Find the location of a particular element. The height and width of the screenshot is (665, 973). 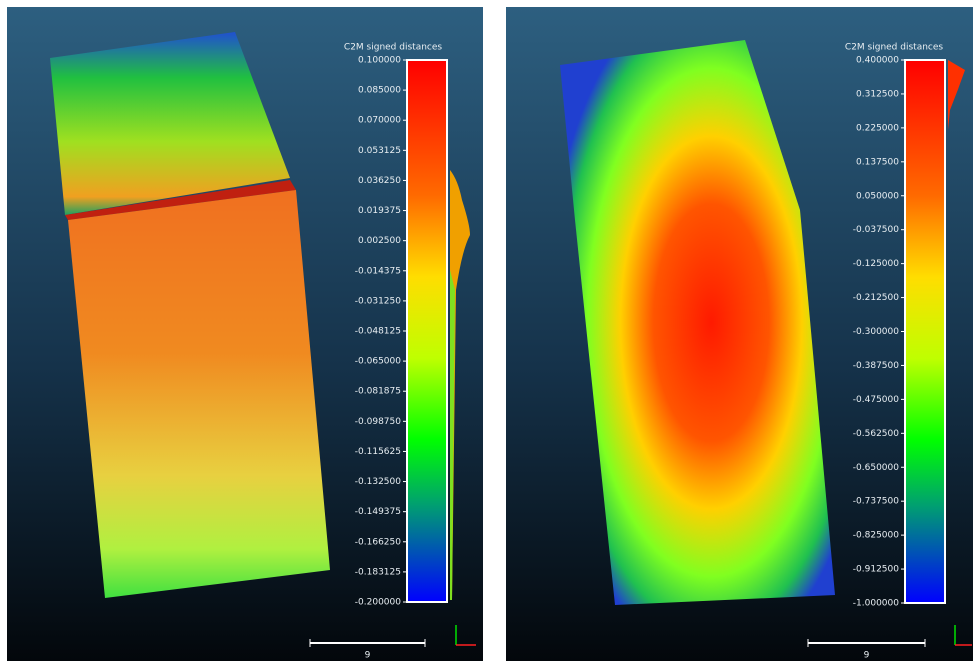

scale-label: -0.183125 is located at coordinates (378, 572).